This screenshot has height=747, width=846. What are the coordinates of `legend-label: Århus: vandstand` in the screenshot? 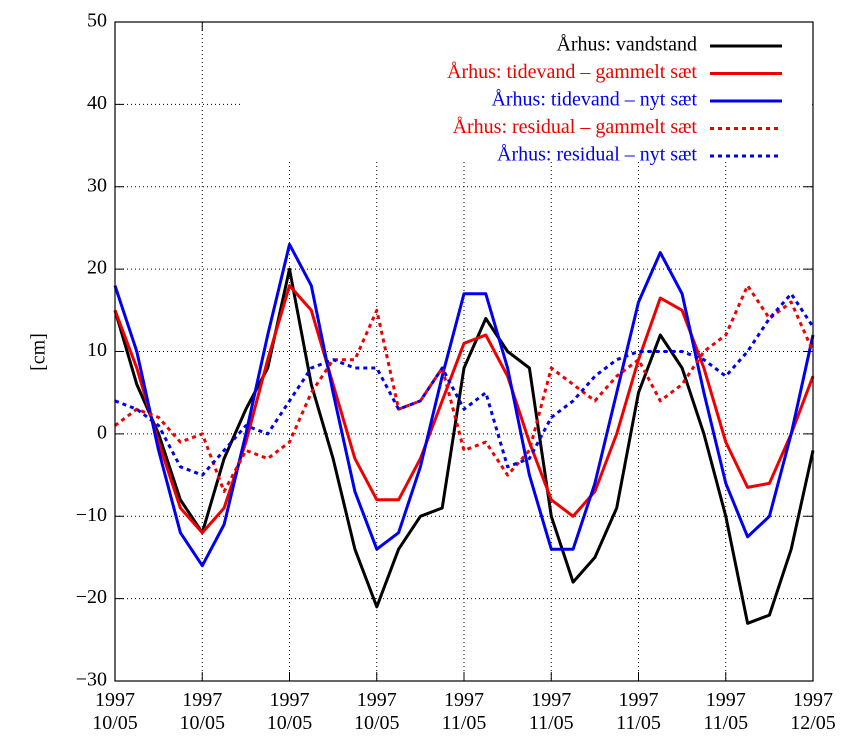 It's located at (626, 45).